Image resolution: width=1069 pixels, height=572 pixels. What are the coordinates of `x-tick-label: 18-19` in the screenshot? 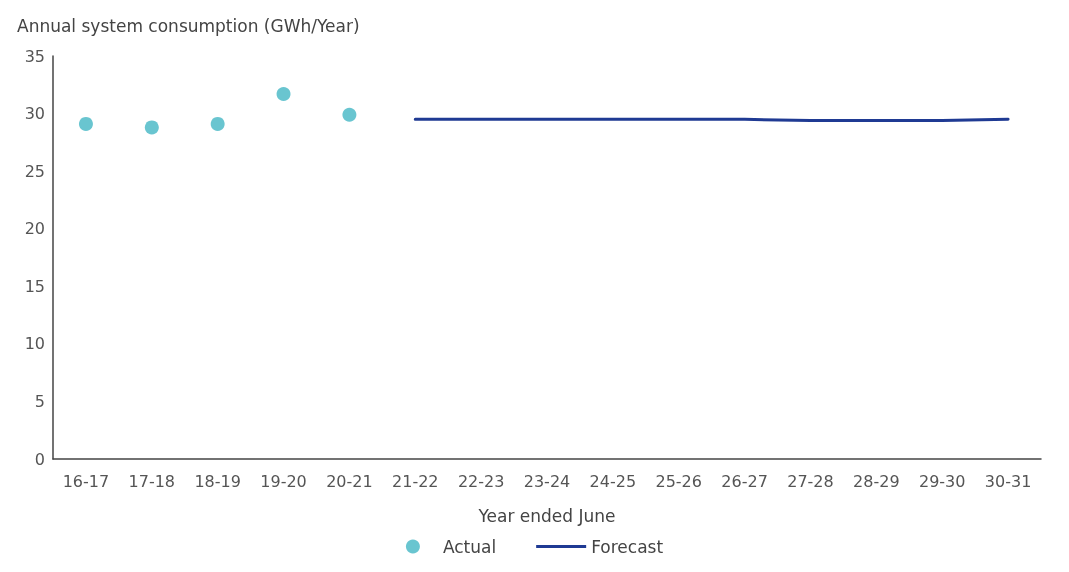 It's located at (217, 481).